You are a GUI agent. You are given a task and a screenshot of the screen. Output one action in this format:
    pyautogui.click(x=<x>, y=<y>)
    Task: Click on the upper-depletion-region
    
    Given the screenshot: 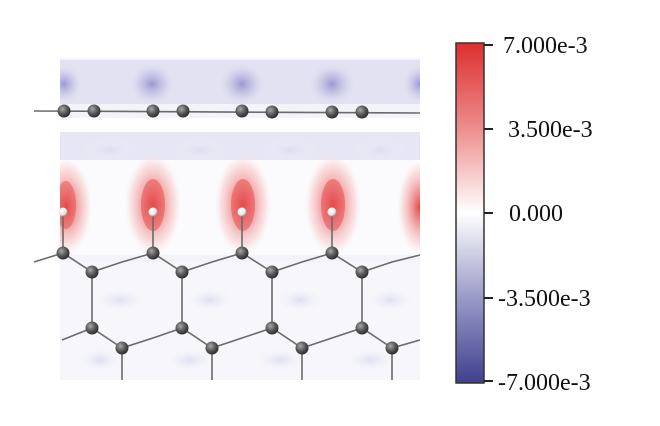 What is the action you would take?
    pyautogui.click(x=240, y=112)
    